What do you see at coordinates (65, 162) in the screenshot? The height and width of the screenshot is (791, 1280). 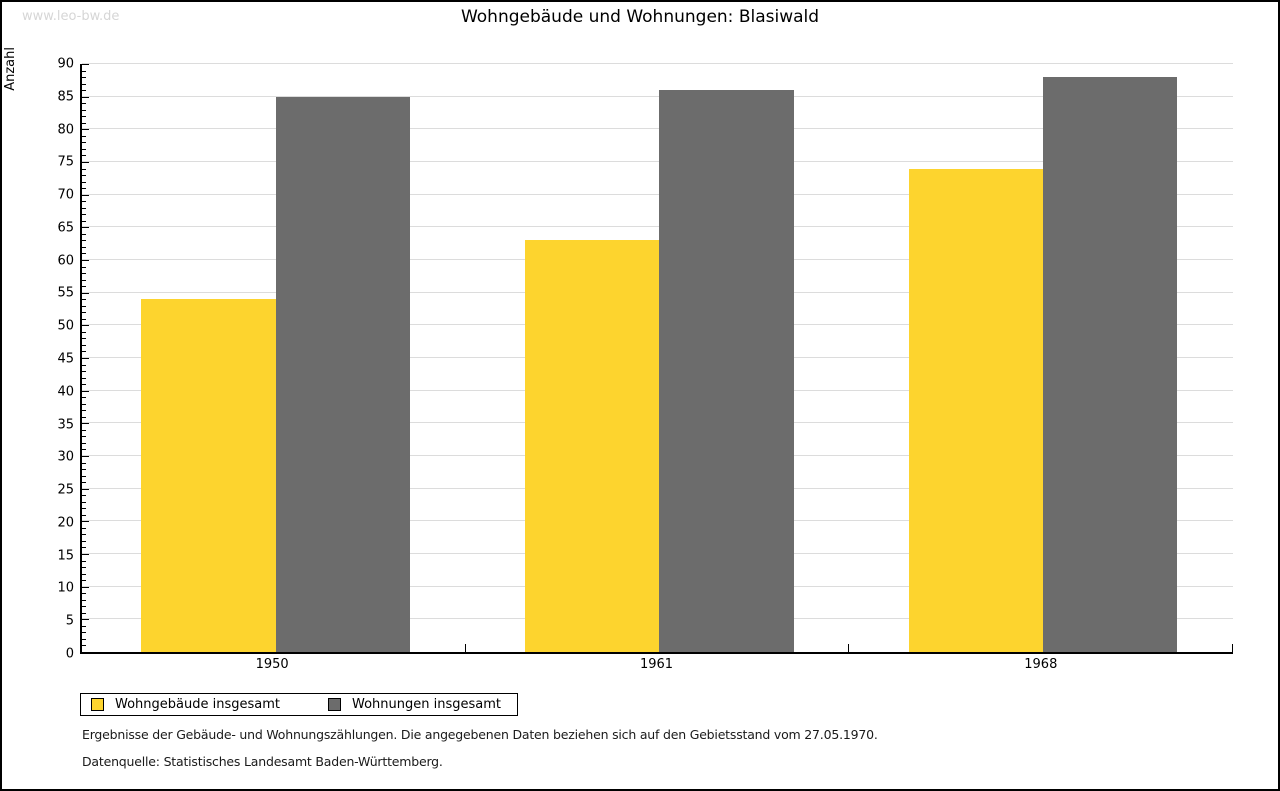 I see `y-tick-label: 75` at bounding box center [65, 162].